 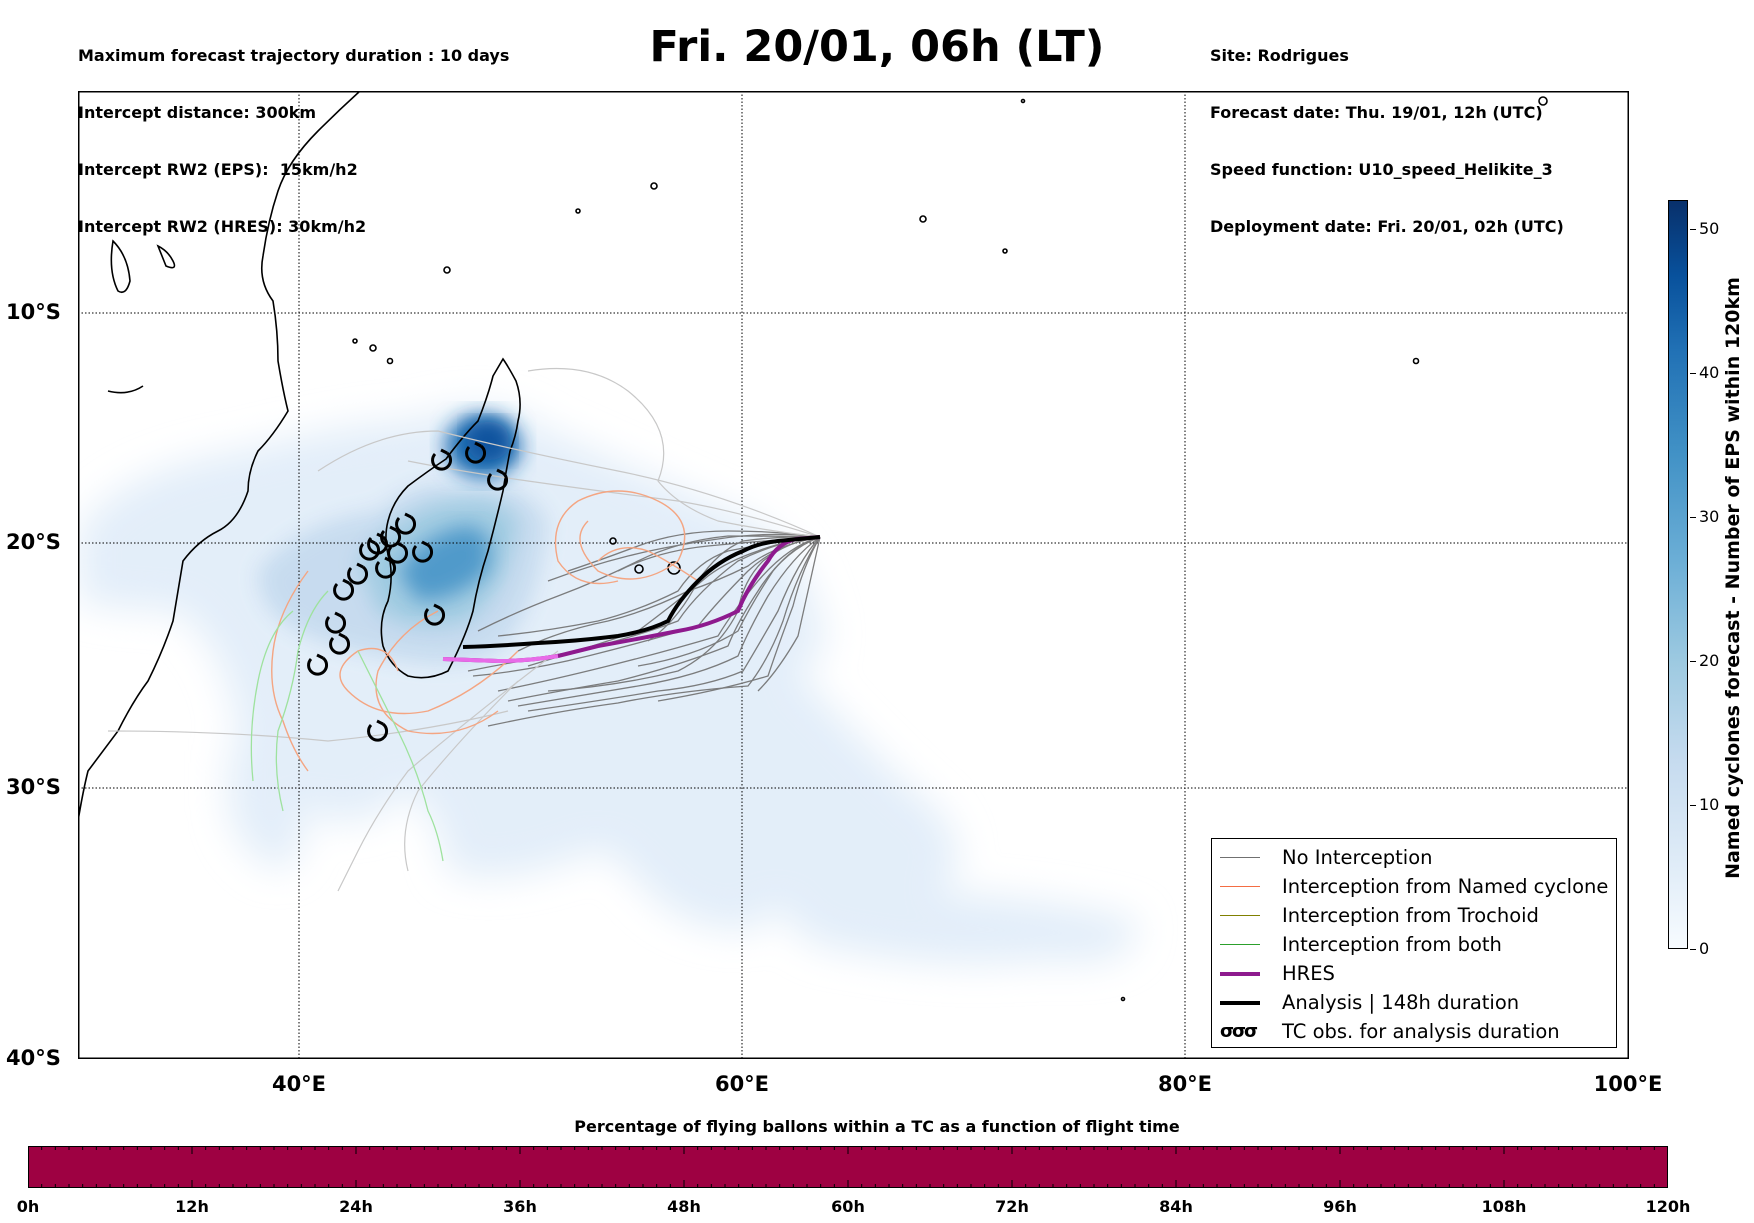 What do you see at coordinates (197, 112) in the screenshot?
I see `intercept-distance-text: Intercept distance: 300km` at bounding box center [197, 112].